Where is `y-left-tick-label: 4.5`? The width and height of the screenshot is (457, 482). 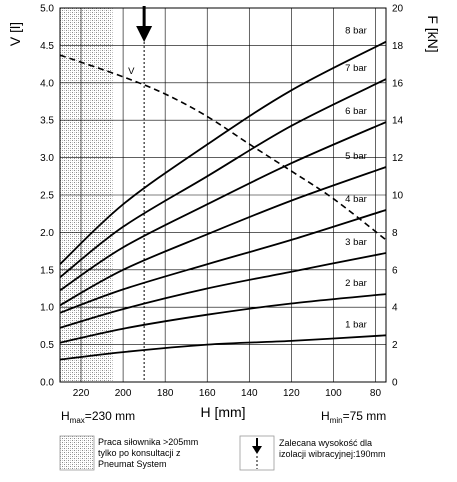 y-left-tick-label: 4.5 is located at coordinates (47, 46).